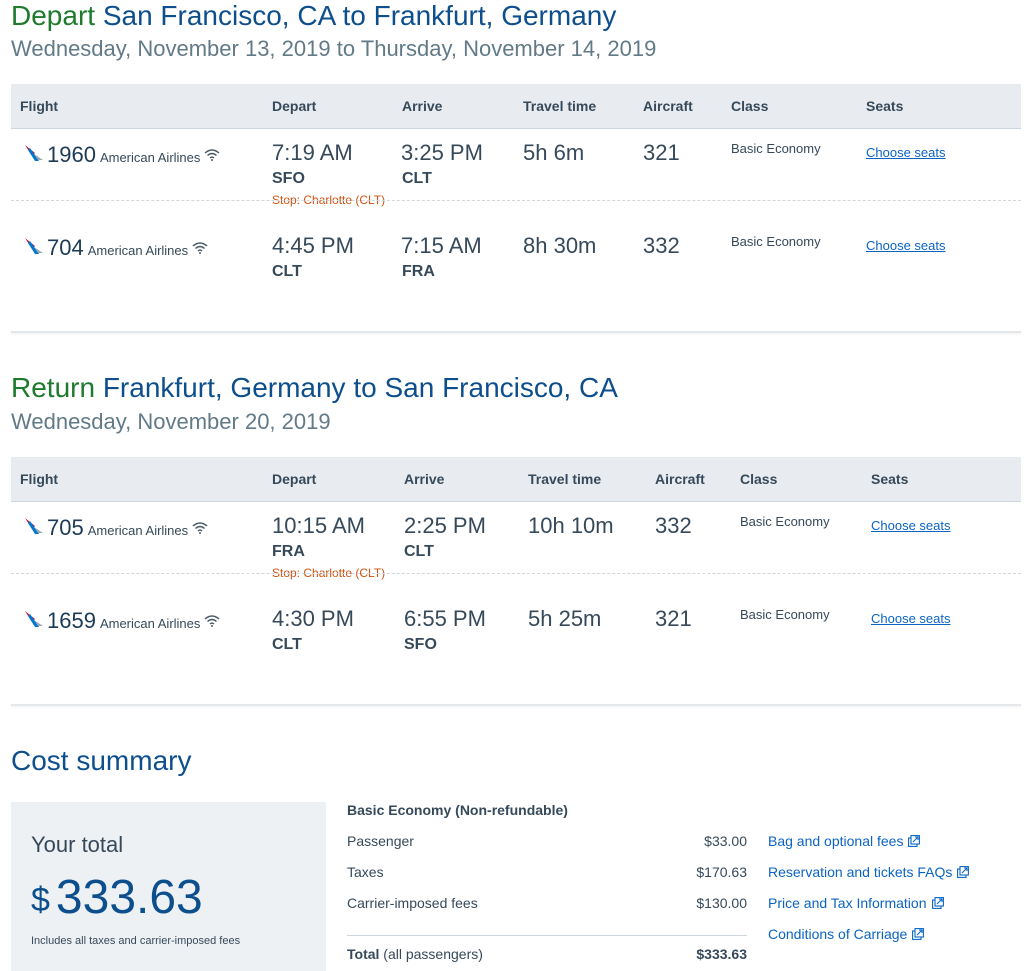 The height and width of the screenshot is (971, 1032). I want to click on conditions-of-carriage-link: Conditions of Carriage, so click(846, 934).